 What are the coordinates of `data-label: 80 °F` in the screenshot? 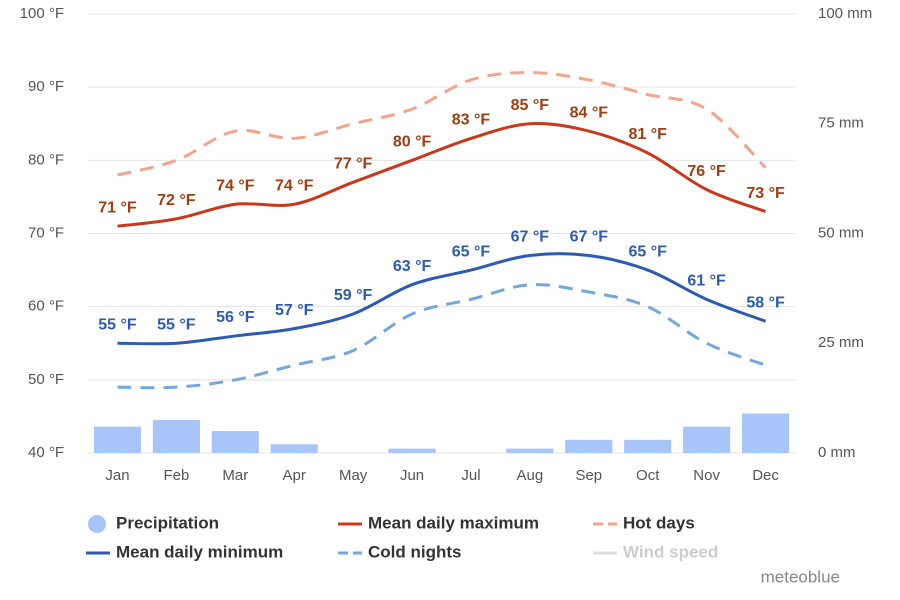 It's located at (412, 142).